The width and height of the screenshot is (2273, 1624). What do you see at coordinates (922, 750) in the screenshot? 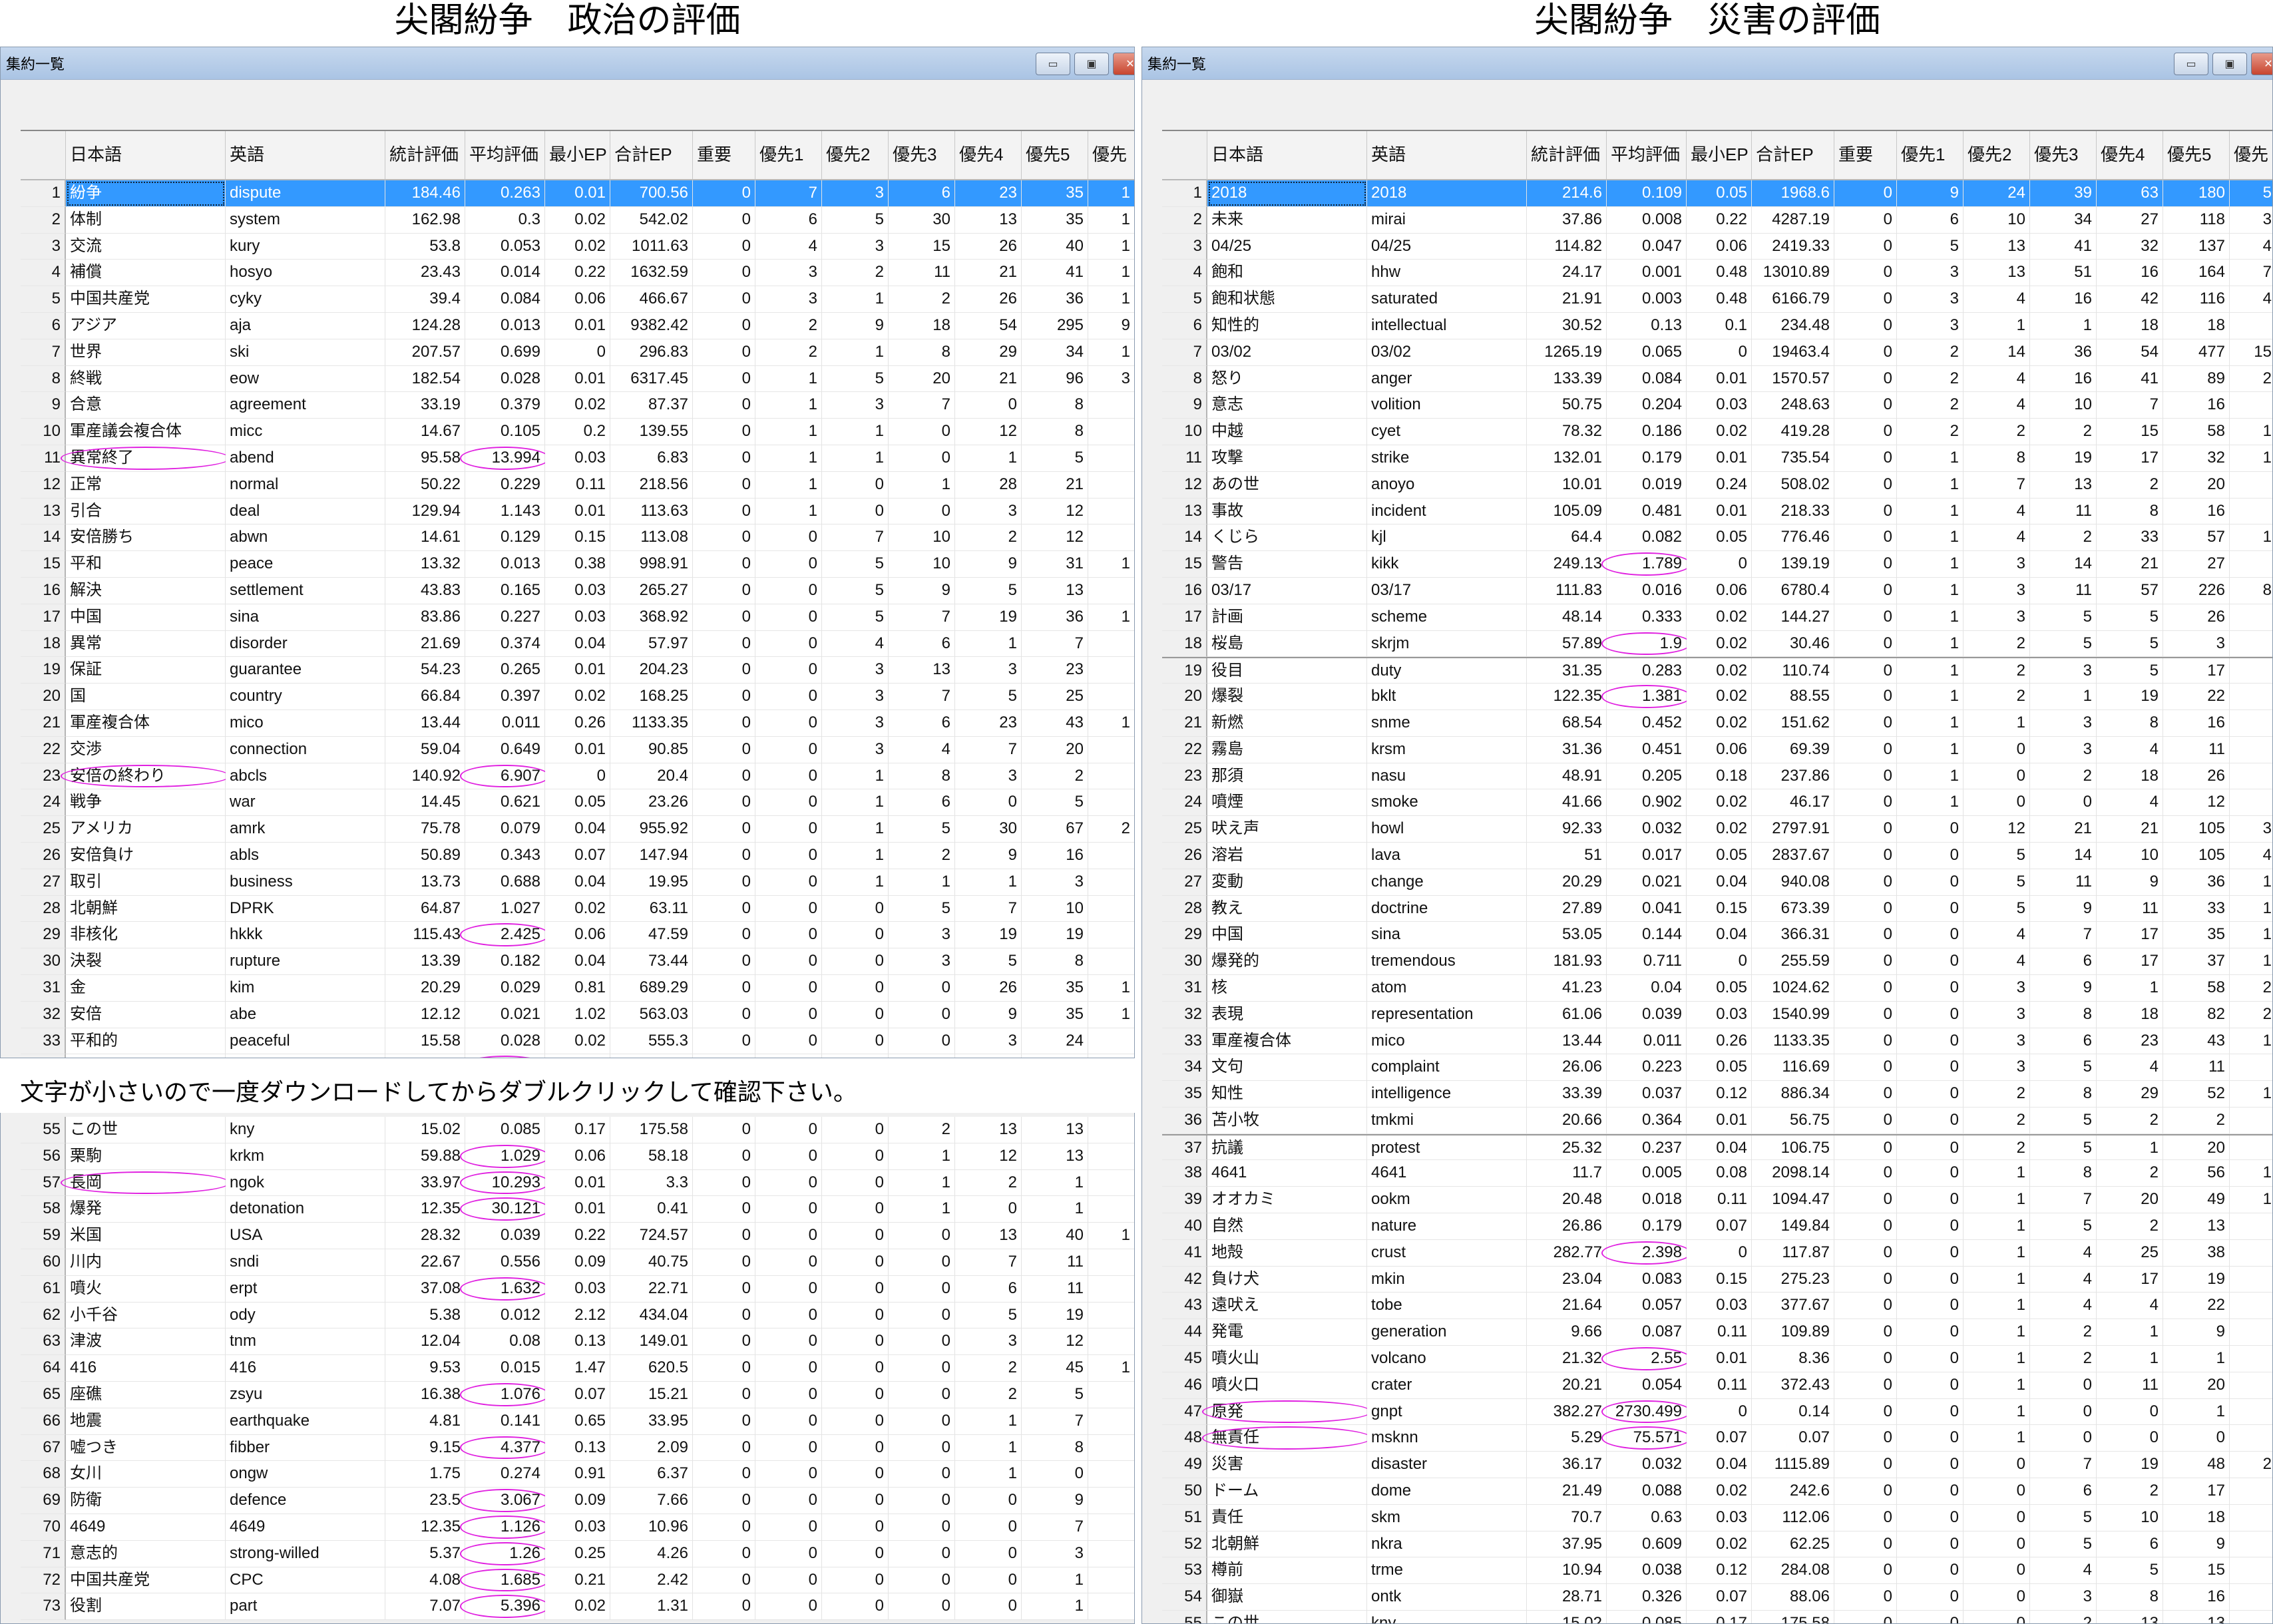
I see `cell-priority3: 4` at bounding box center [922, 750].